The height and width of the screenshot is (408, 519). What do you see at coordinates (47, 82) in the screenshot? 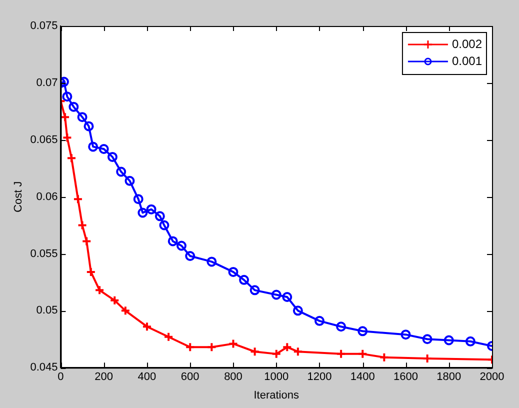
I see `y-tick-label: 0.07` at bounding box center [47, 82].